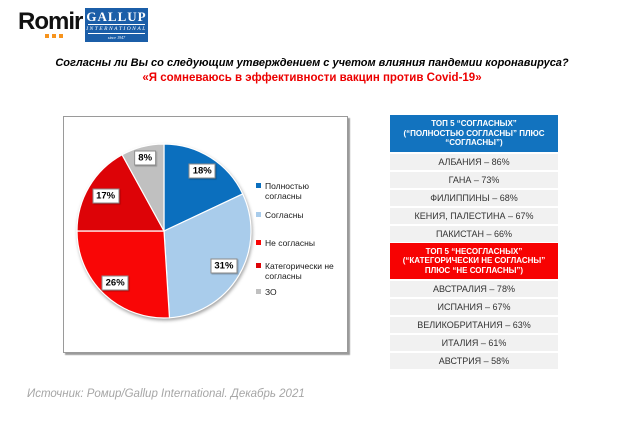  I want to click on disagree-row-4: АВСТРИЯ – 58%, so click(474, 361).